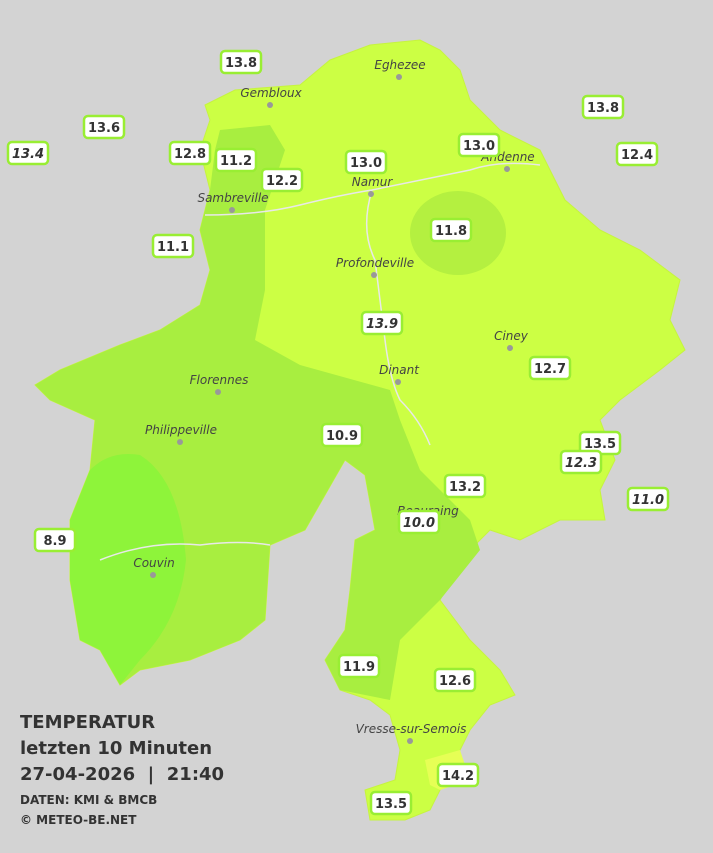  I want to click on city-label: Namur, so click(373, 182).